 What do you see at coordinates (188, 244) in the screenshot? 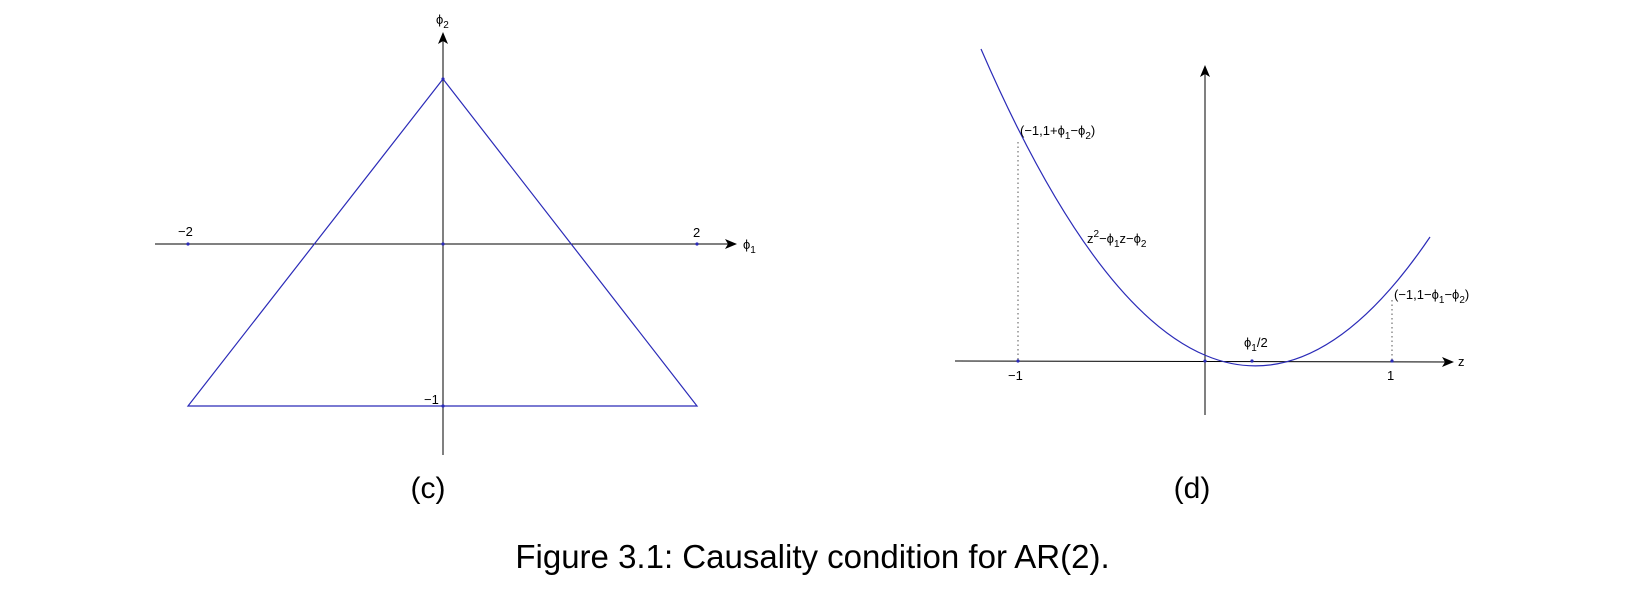
I see `tick-dot-neg2` at bounding box center [188, 244].